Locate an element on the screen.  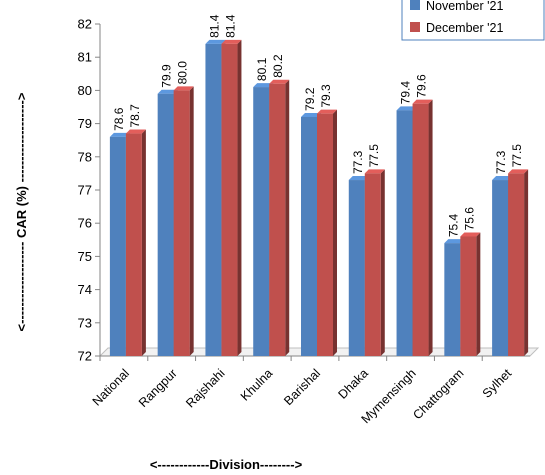
bar-december-rajshahi is located at coordinates (231, 198).